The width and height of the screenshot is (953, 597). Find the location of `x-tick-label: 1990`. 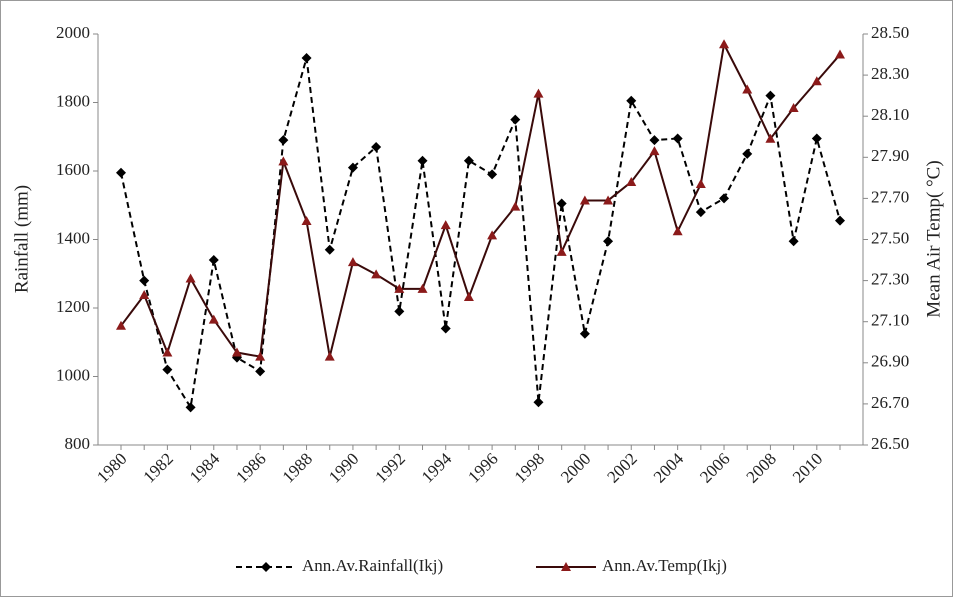

x-tick-label: 1990 is located at coordinates (343, 467).